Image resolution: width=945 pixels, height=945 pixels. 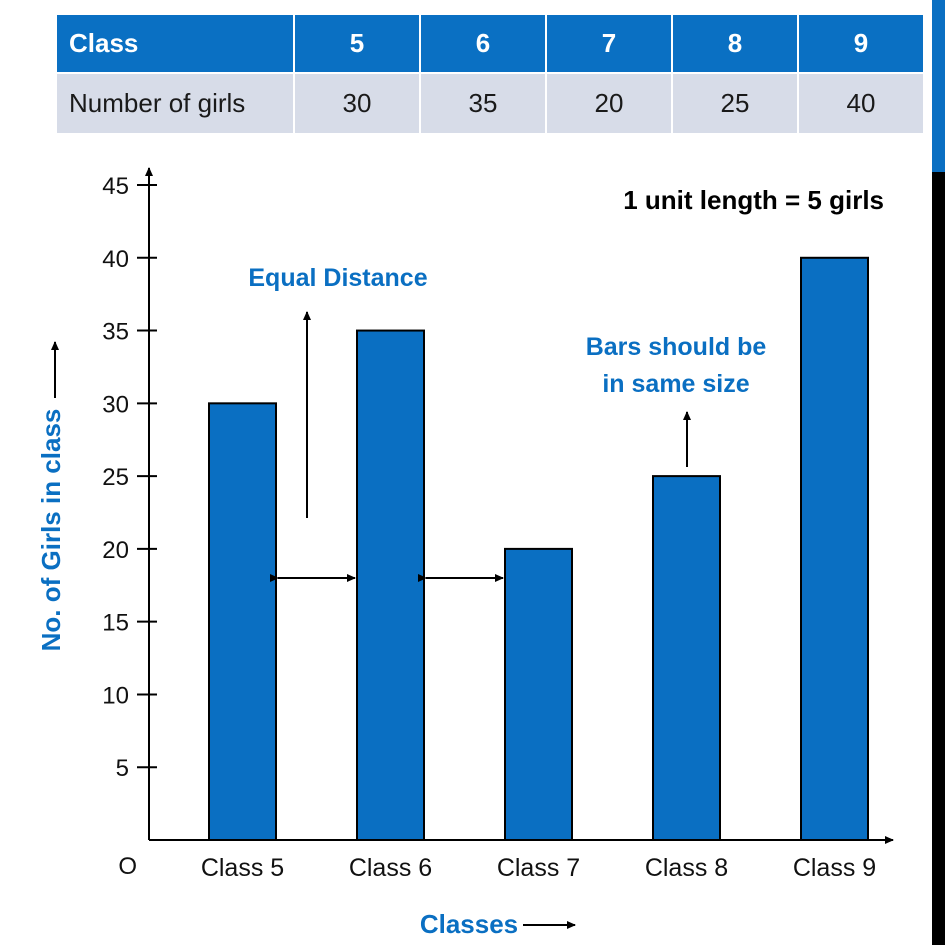 I want to click on x-tick-label: Class 7, so click(x=538, y=868).